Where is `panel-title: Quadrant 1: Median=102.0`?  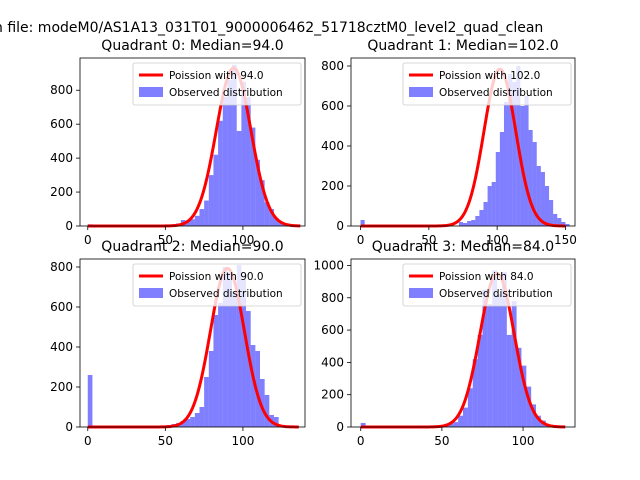 panel-title: Quadrant 1: Median=102.0 is located at coordinates (462, 46).